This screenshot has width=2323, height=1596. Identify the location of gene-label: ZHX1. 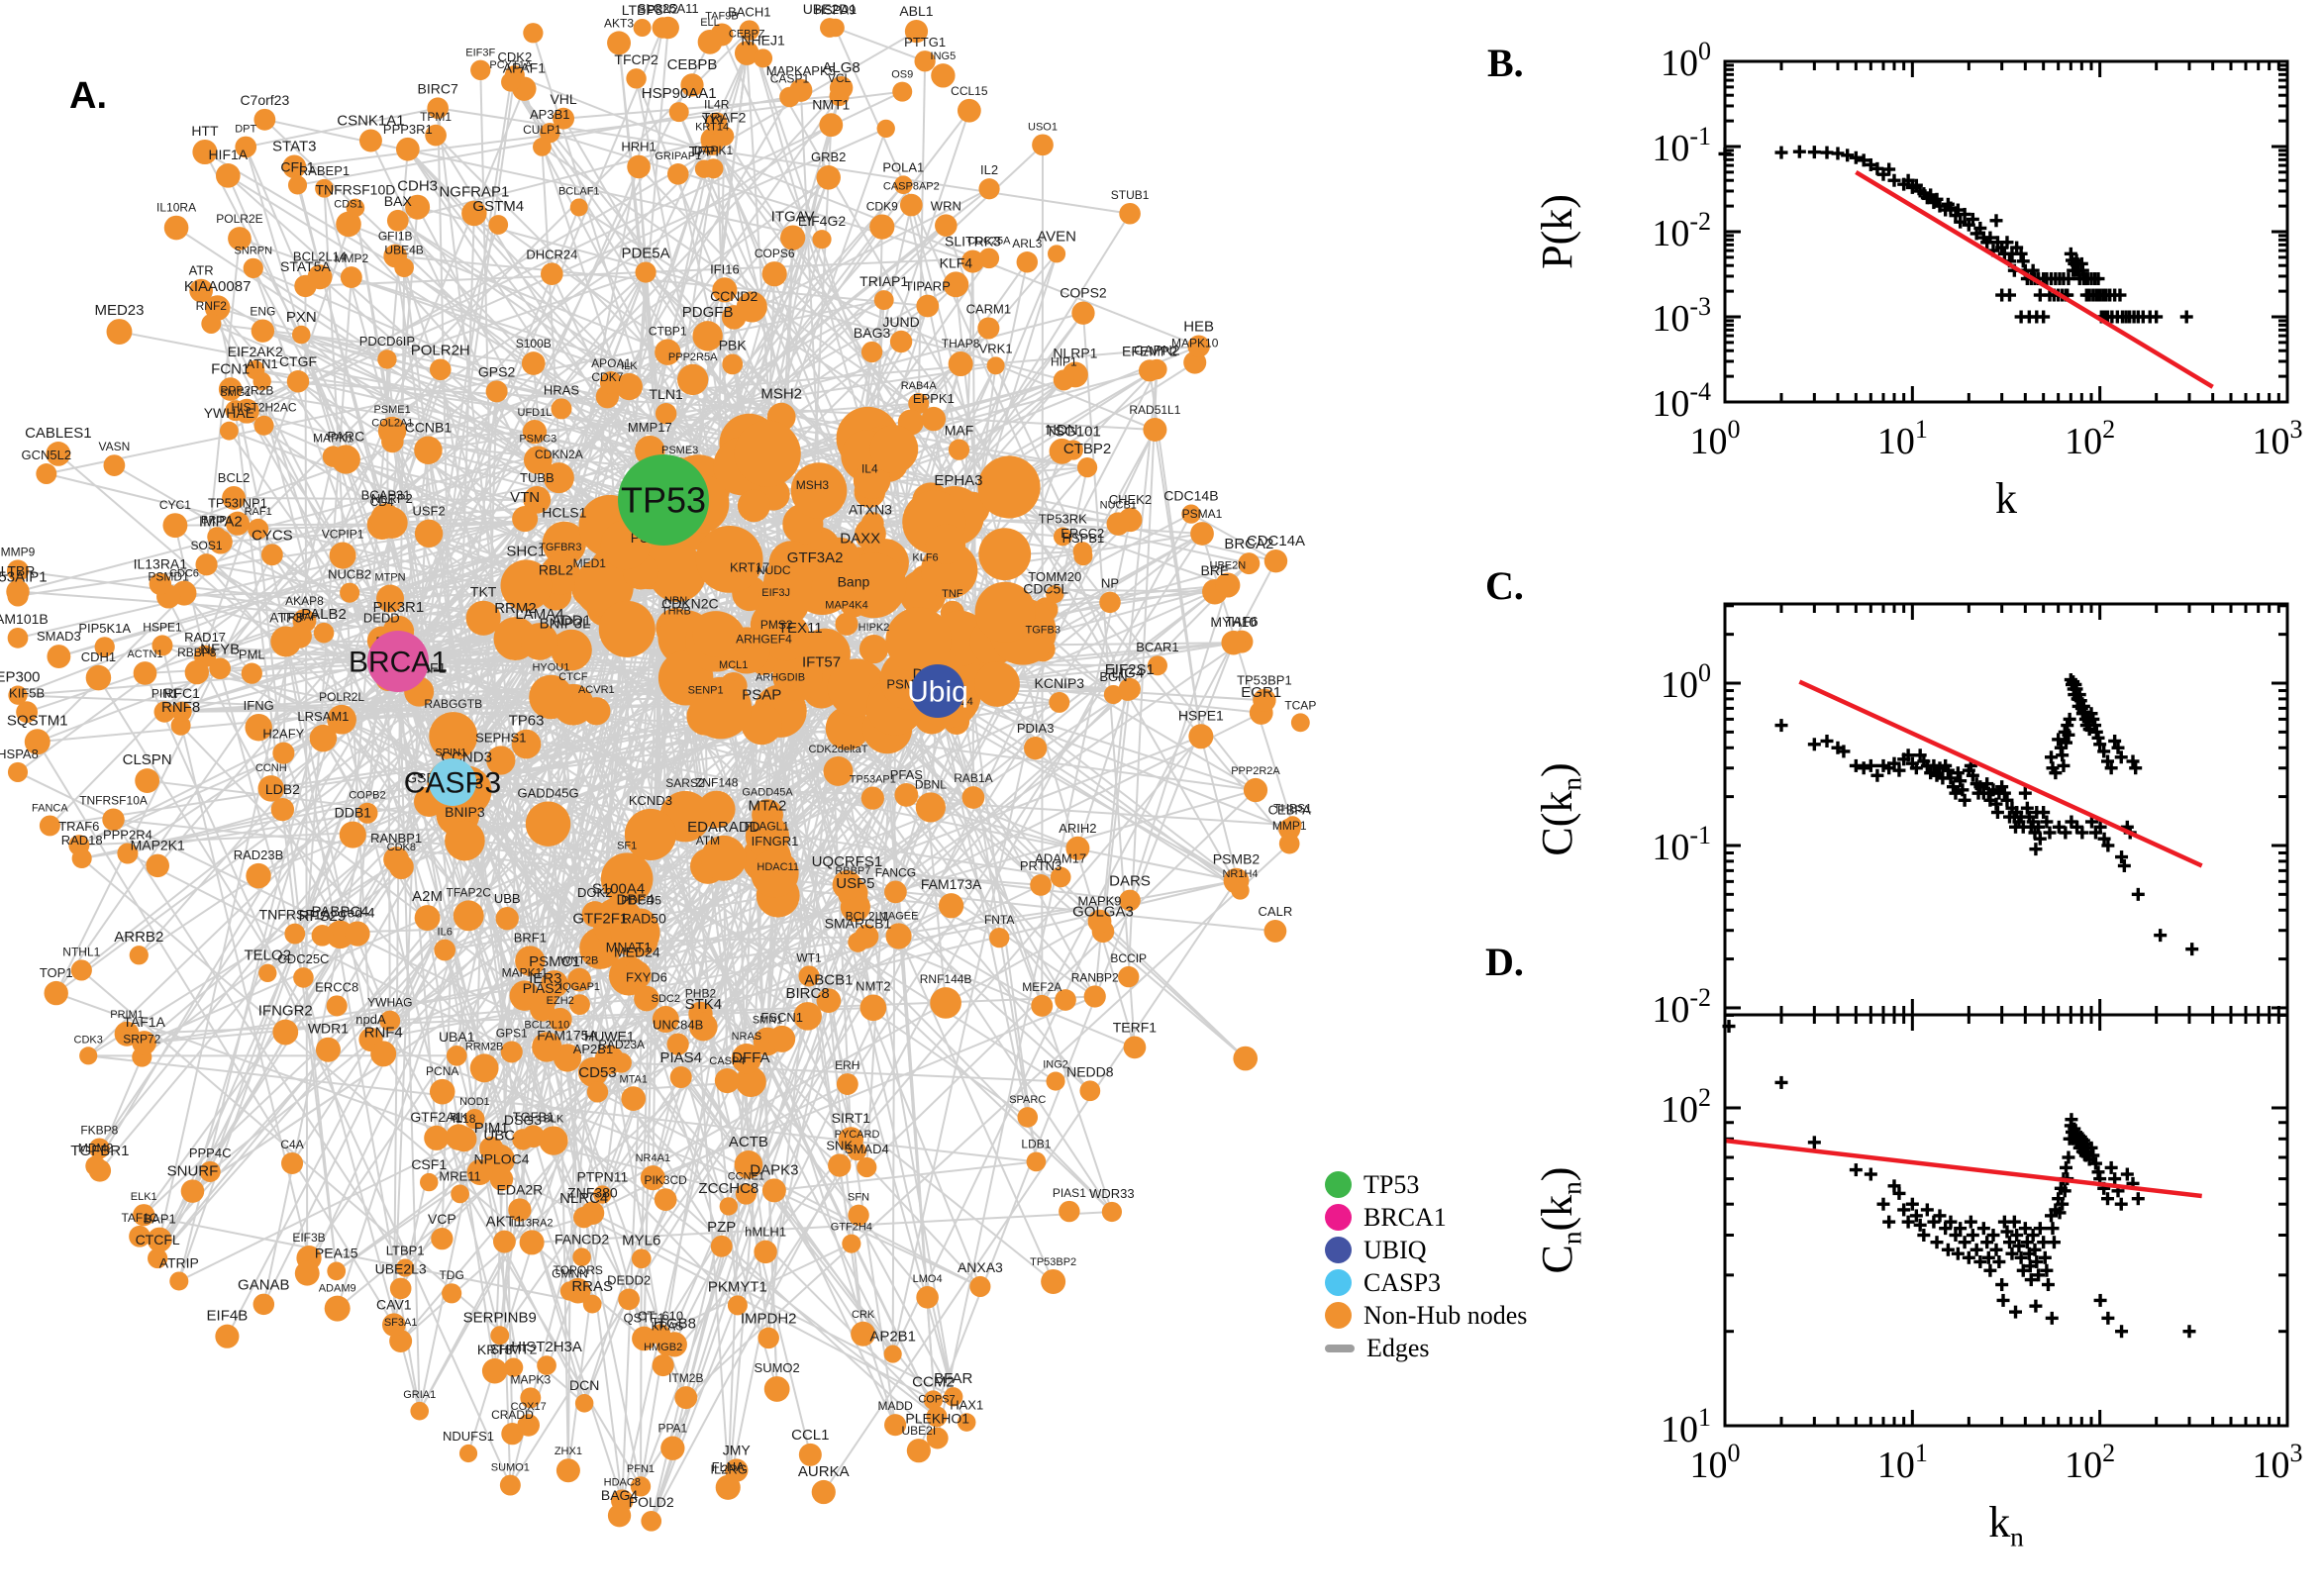
(568, 1451).